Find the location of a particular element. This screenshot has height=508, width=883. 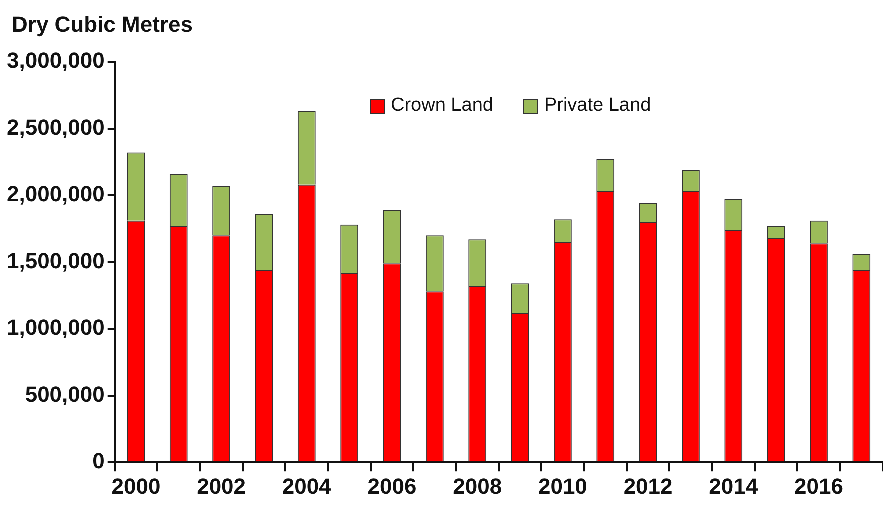

x-tick-label: 2012 is located at coordinates (648, 486).